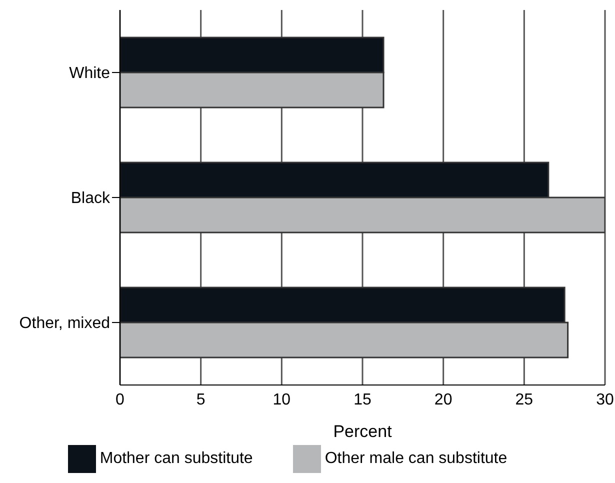  Describe the element at coordinates (64, 323) in the screenshot. I see `y-tick-label: Other, mixed` at that location.